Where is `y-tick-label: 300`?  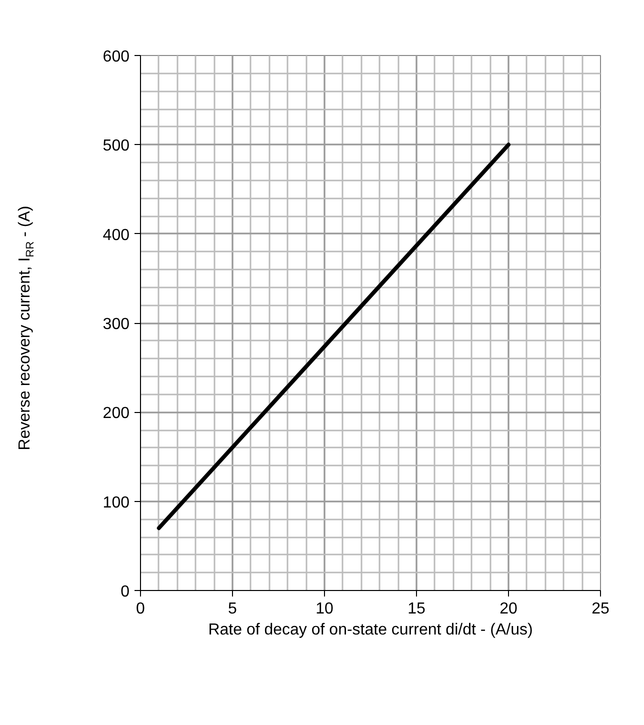
y-tick-label: 300 is located at coordinates (116, 324).